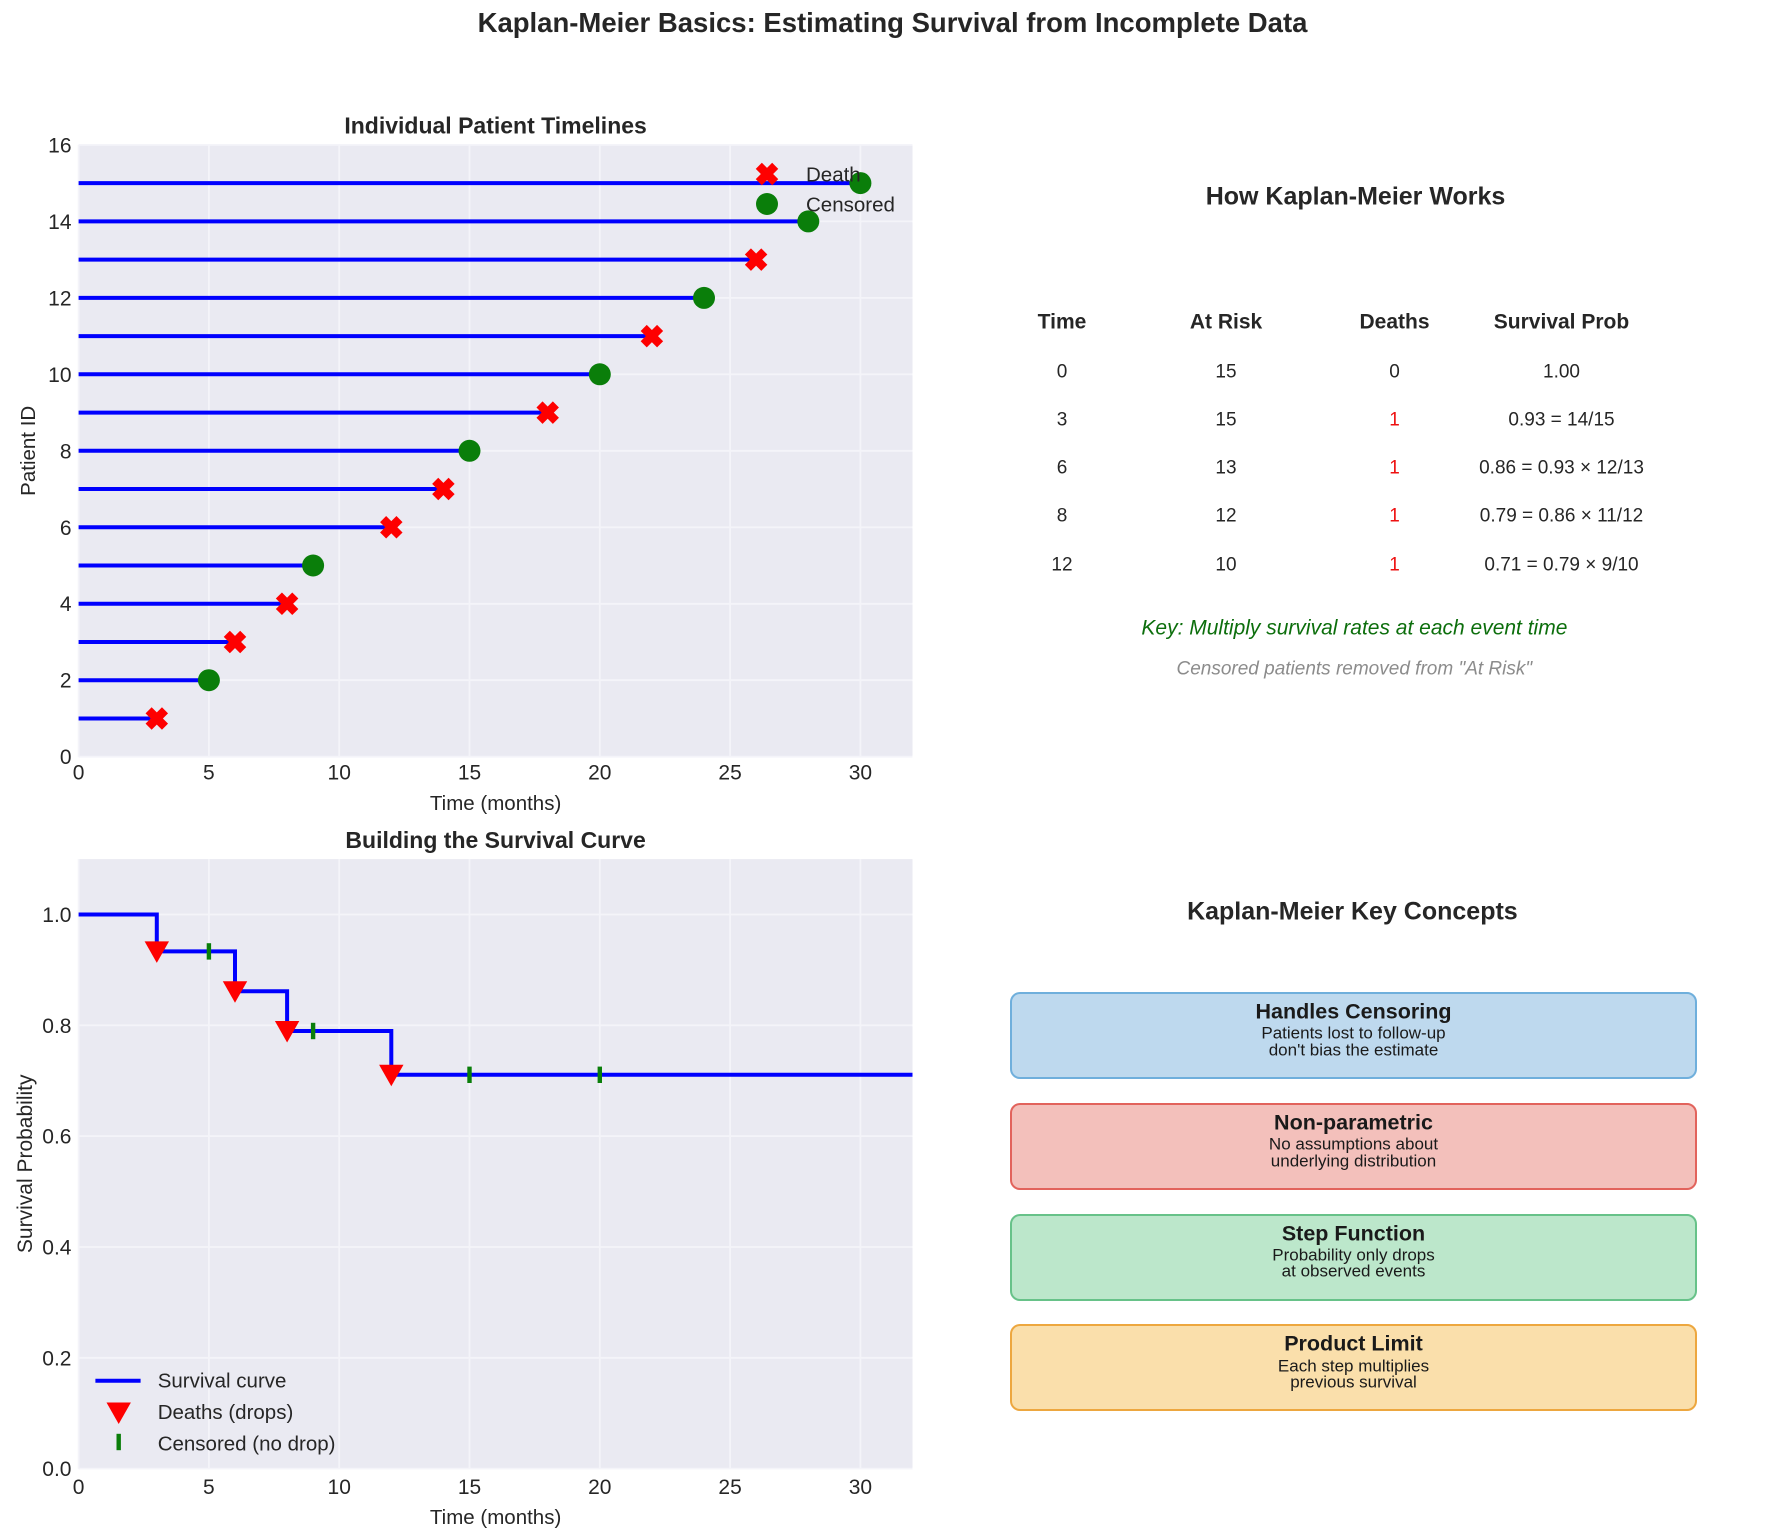 This screenshot has height=1538, width=1785. What do you see at coordinates (57, 1248) in the screenshot?
I see `svg-text: 0.4` at bounding box center [57, 1248].